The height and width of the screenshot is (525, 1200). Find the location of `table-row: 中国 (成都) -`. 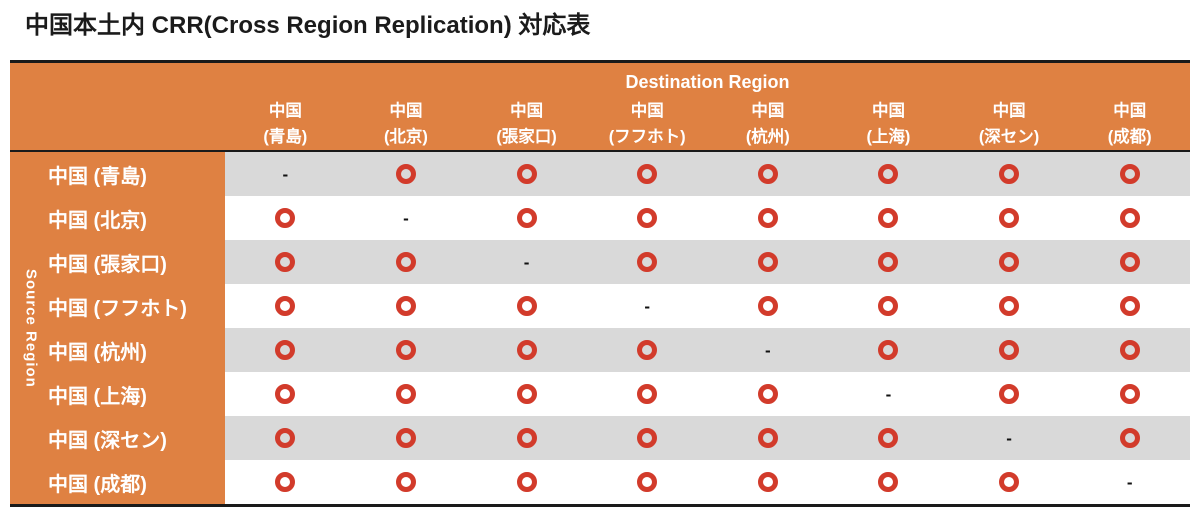

table-row: 中国 (成都) - is located at coordinates (600, 482).